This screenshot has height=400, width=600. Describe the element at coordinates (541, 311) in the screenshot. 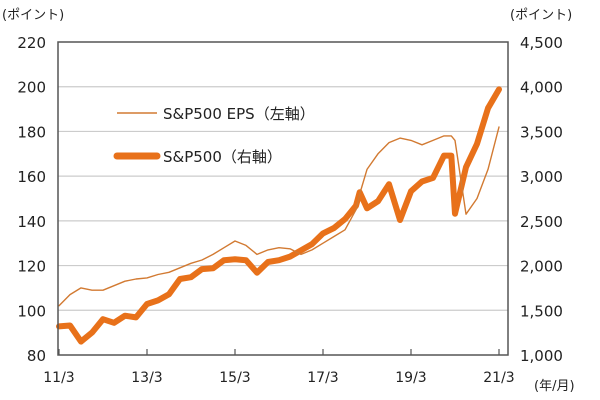

I see `right-tick-label: 1,500` at that location.